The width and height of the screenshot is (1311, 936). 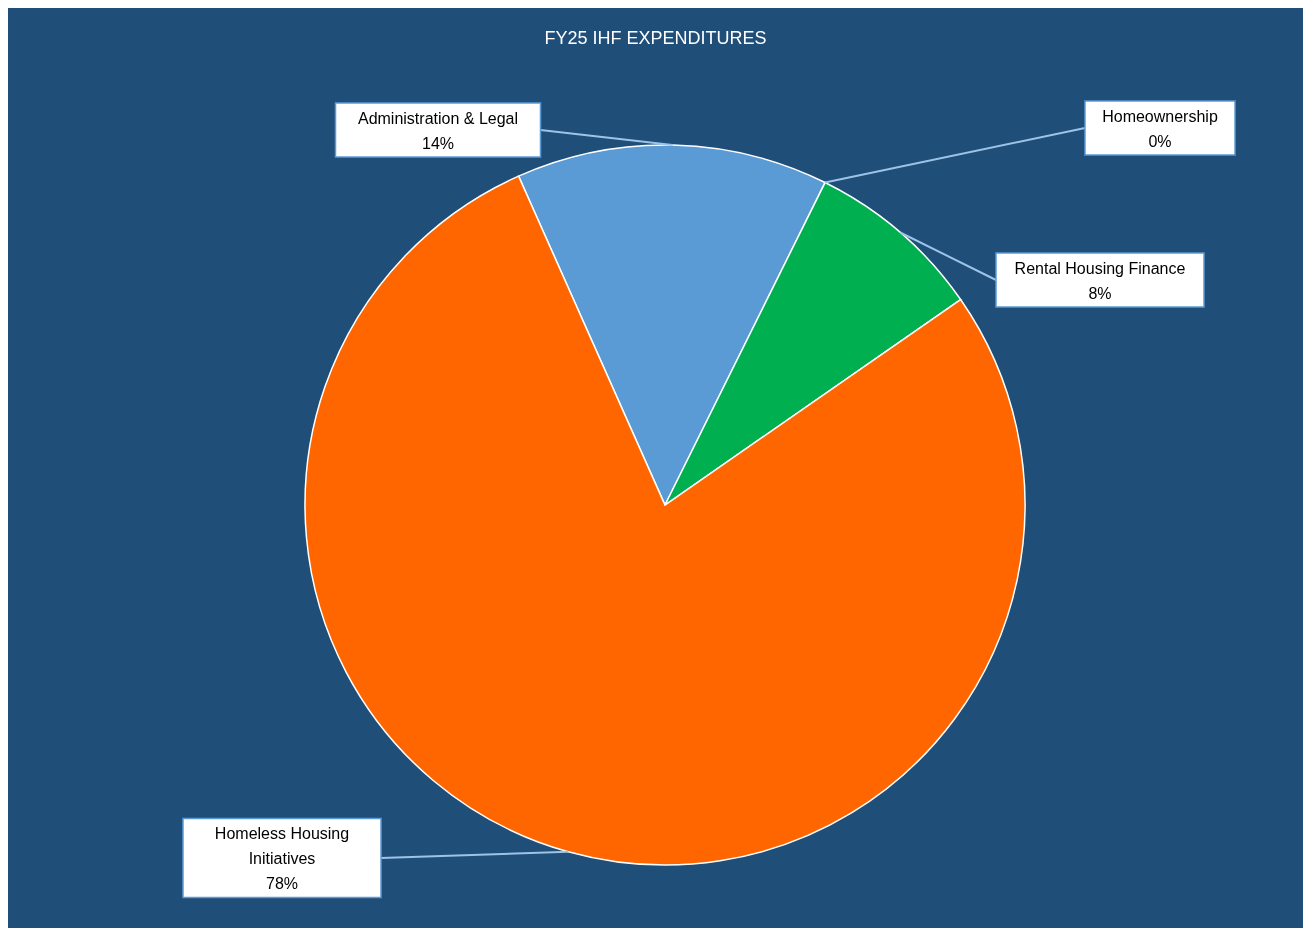 I want to click on slice-label: Administration & Legal, so click(x=438, y=118).